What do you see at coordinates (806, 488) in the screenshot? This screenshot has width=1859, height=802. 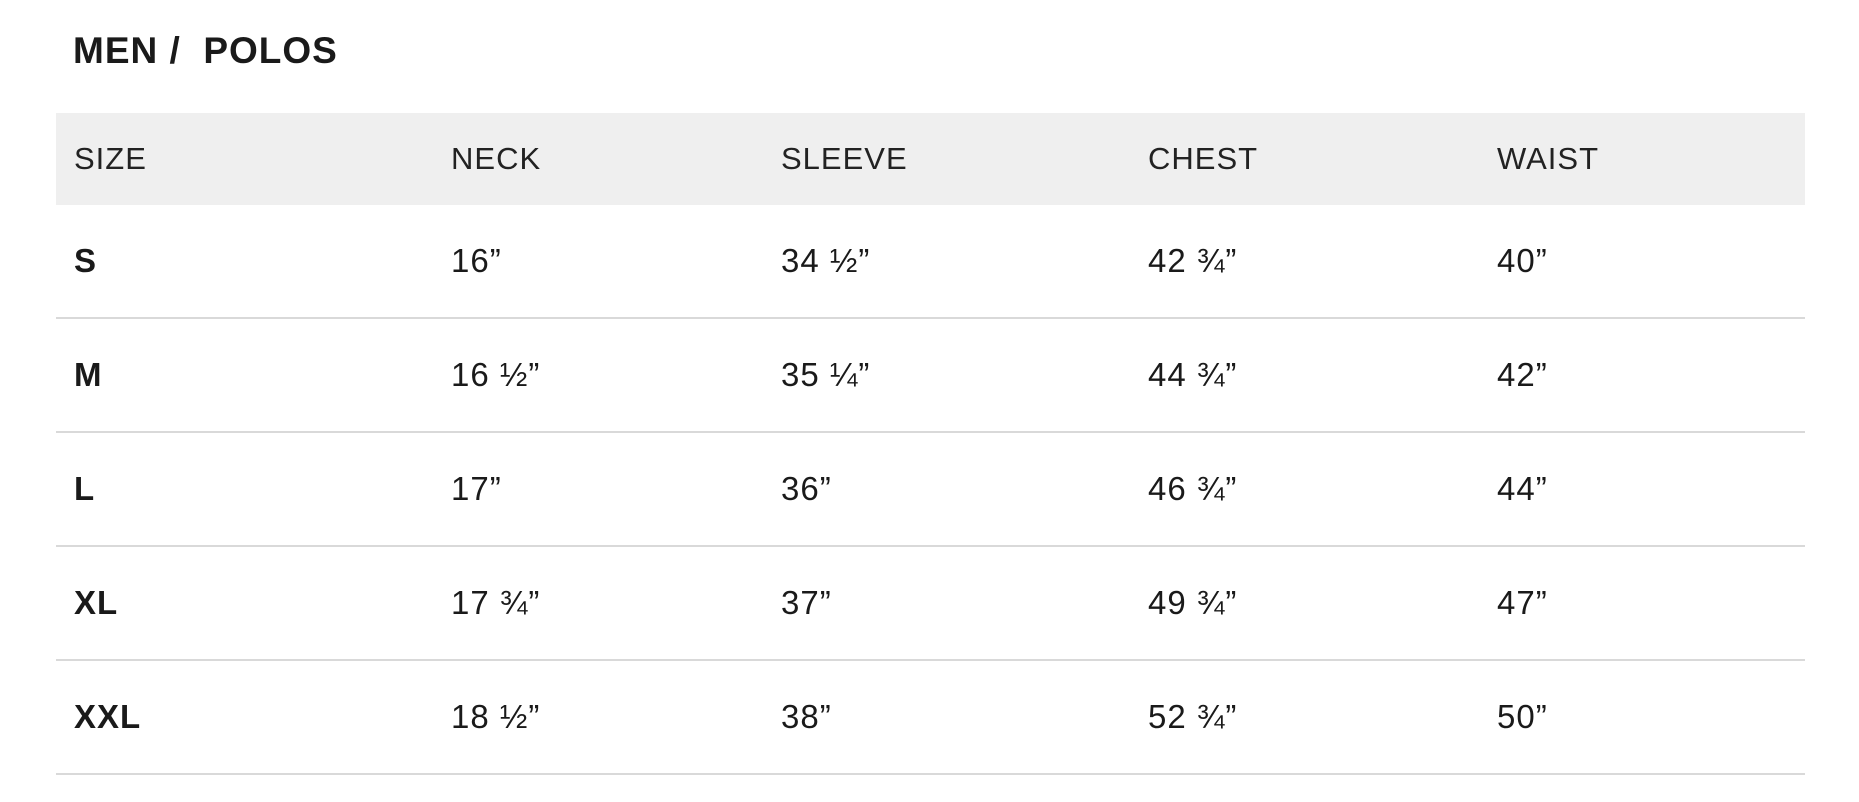 I see `cell-sleeve: 36”` at bounding box center [806, 488].